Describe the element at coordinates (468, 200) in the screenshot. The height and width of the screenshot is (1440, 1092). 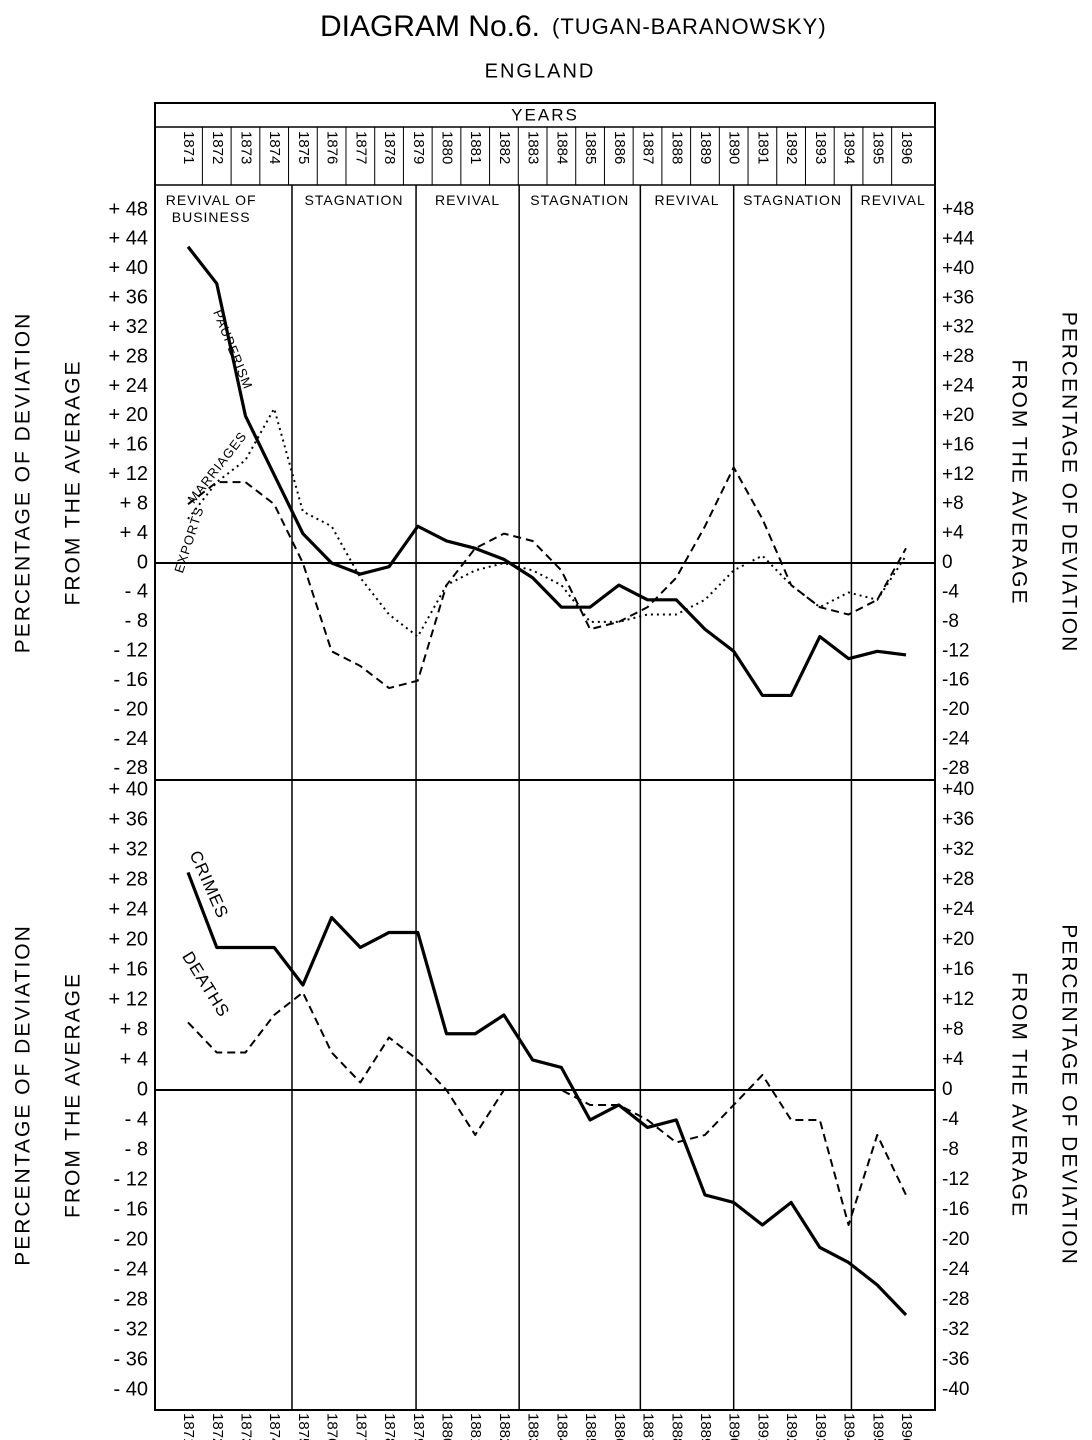
I see `phase-label: REVIVAL` at that location.